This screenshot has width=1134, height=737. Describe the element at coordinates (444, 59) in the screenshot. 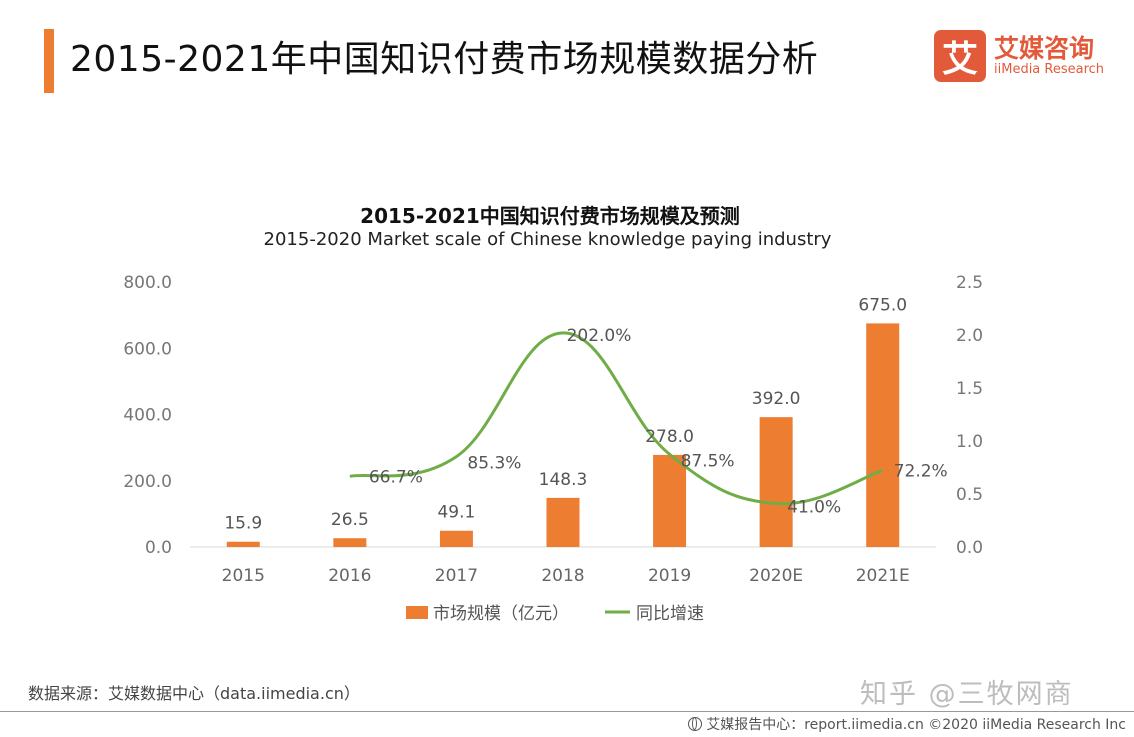

I see `page-title: 2015-2021年中国知识付费市场规模数据分析` at that location.